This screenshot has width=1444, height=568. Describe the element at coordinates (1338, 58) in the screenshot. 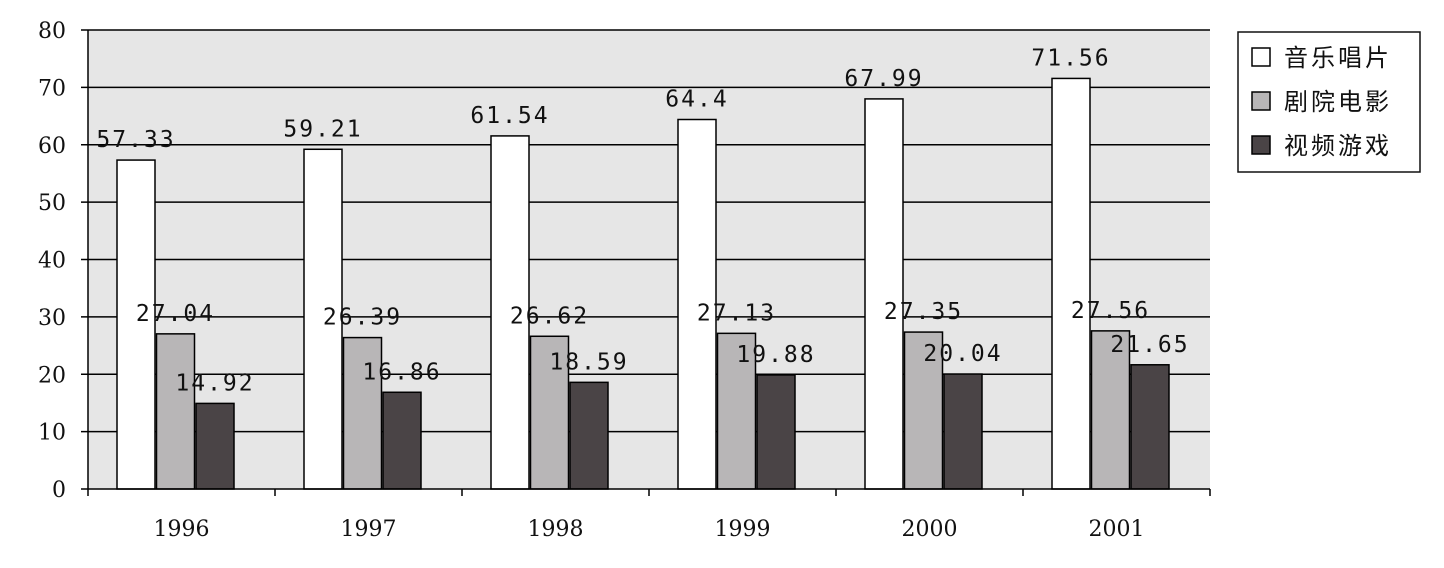

I see `legend-label: 音乐唱片` at that location.